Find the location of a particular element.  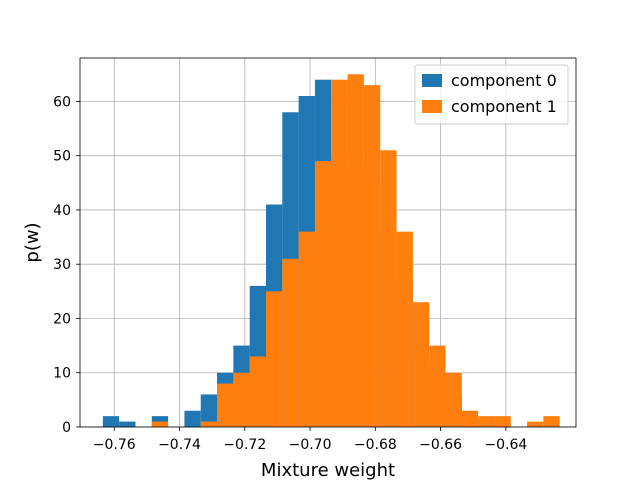

y-axis-label: p(w) is located at coordinates (32, 242).